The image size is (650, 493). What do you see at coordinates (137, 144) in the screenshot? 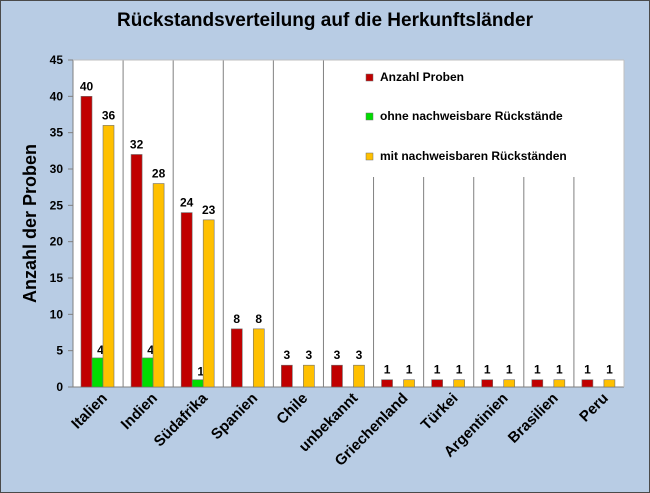
I see `data-label: 32` at bounding box center [137, 144].